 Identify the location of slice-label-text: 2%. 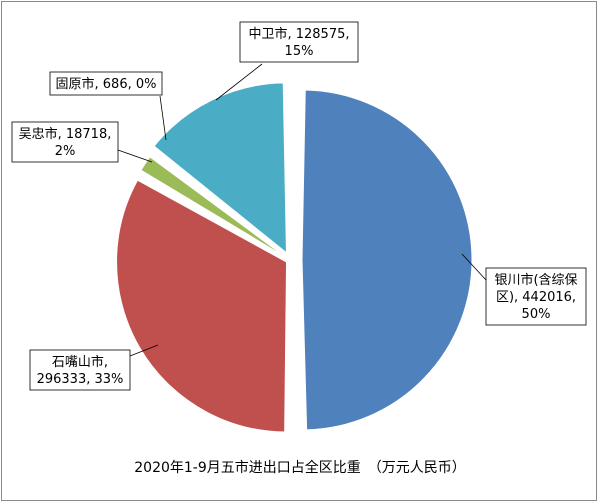
(65, 151).